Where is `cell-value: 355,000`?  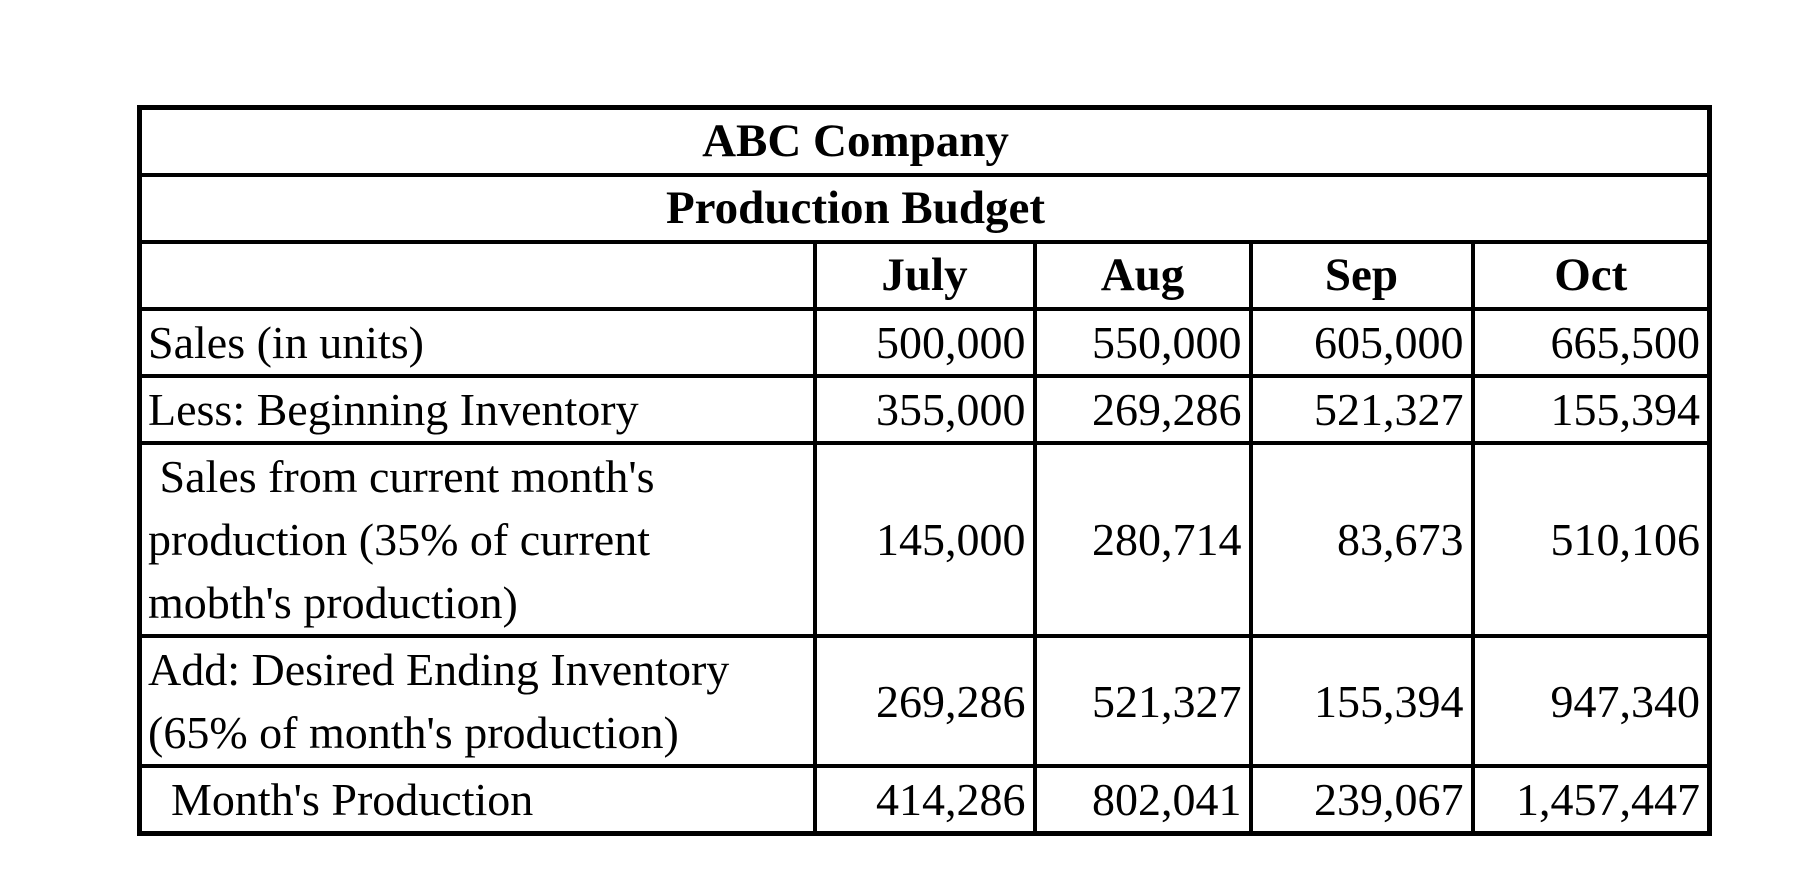
cell-value: 355,000 is located at coordinates (924, 409).